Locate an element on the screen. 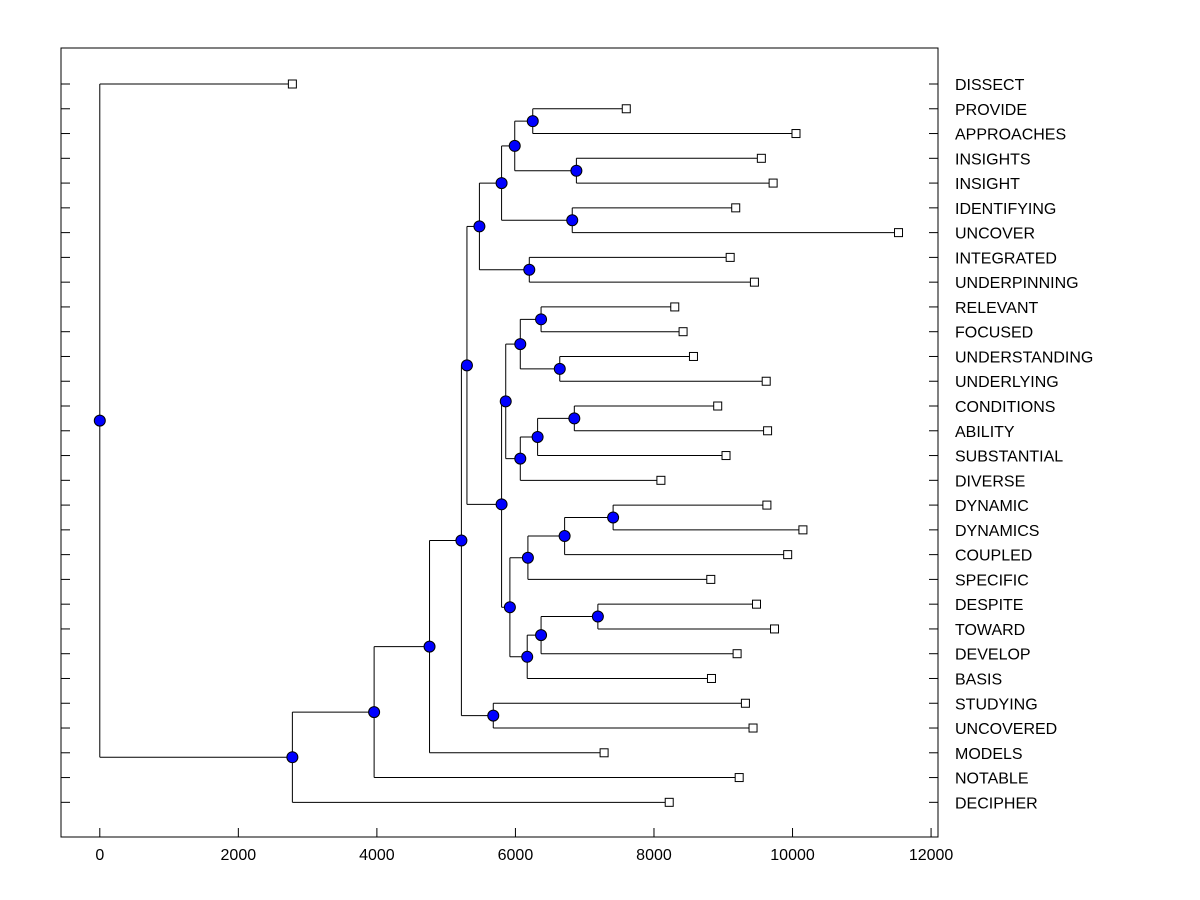 The width and height of the screenshot is (1200, 900). x-tick-label: 8000 is located at coordinates (654, 855).